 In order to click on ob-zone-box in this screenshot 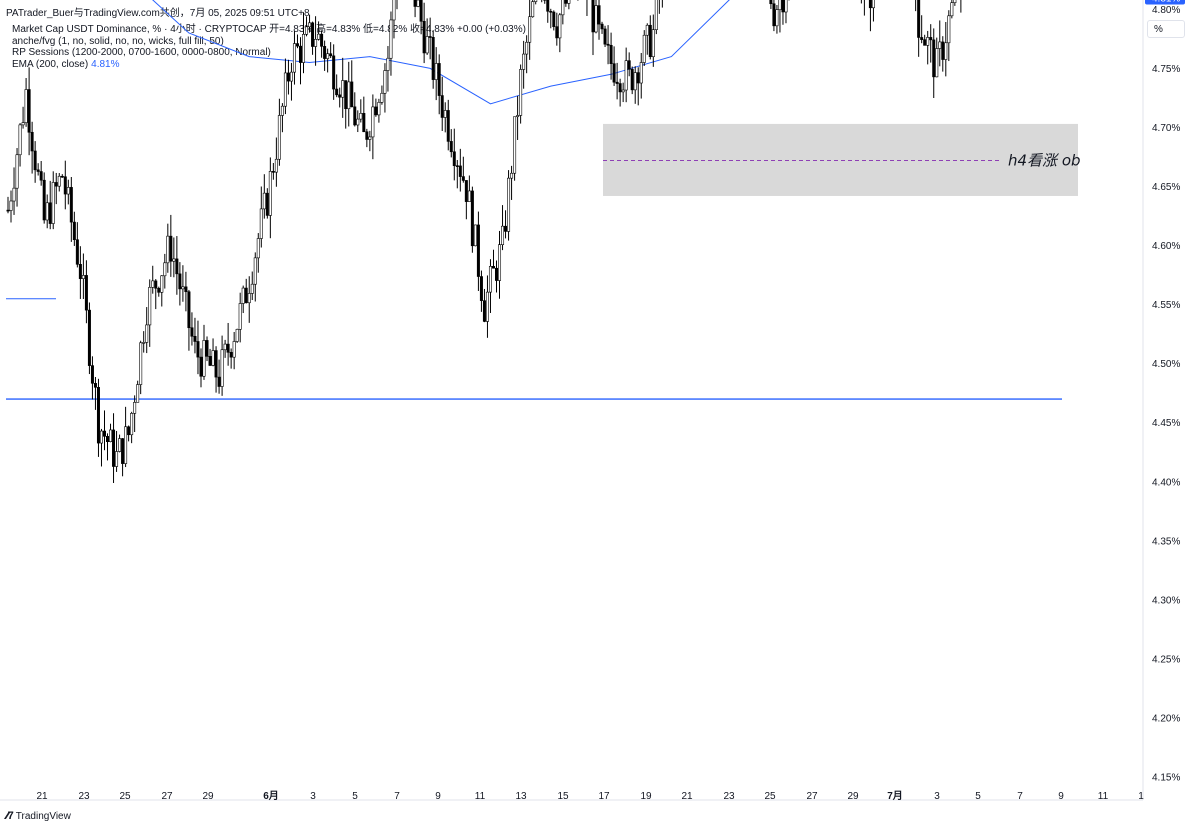, I will do `click(840, 159)`.